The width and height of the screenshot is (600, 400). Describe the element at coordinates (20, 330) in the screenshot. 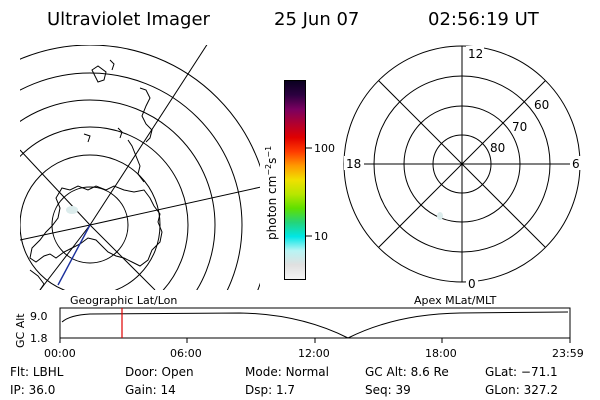

I see `timeline-ylabel: GC Alt` at that location.